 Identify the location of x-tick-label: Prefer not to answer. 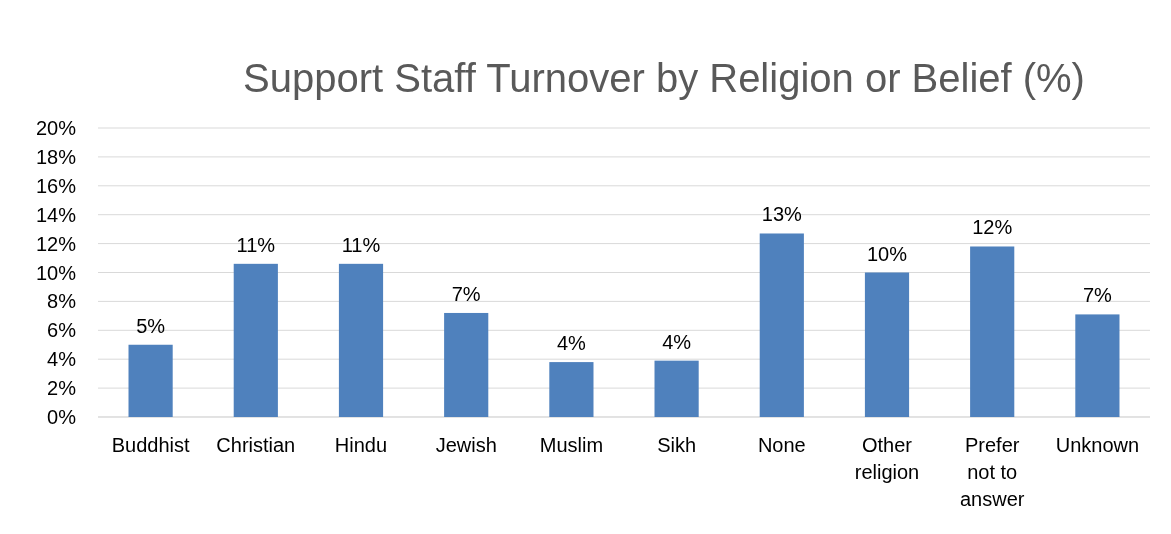
(992, 472).